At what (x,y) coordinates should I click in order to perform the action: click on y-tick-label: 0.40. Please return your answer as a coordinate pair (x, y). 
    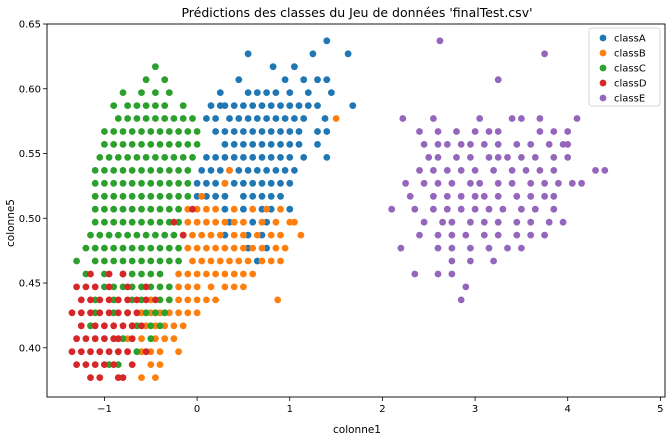
    Looking at the image, I should click on (30, 348).